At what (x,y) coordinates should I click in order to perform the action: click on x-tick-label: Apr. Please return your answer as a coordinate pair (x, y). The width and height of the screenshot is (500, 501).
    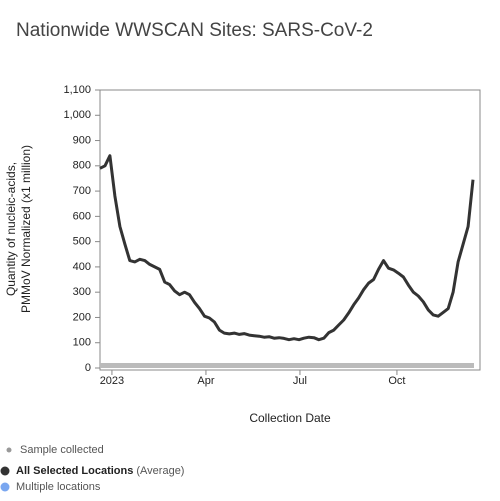
    Looking at the image, I should click on (205, 381).